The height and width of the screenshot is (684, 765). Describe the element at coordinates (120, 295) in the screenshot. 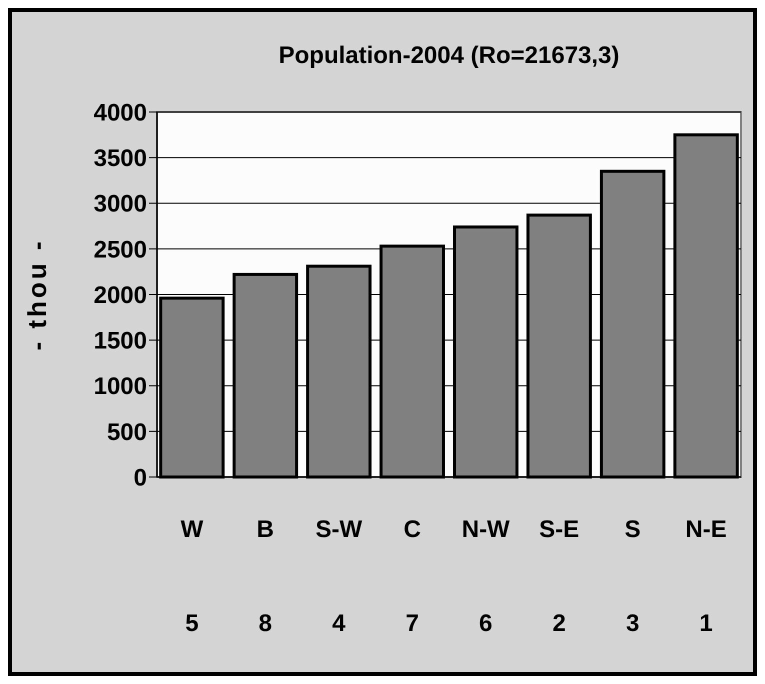

I see `y-tick-label: 2000` at that location.